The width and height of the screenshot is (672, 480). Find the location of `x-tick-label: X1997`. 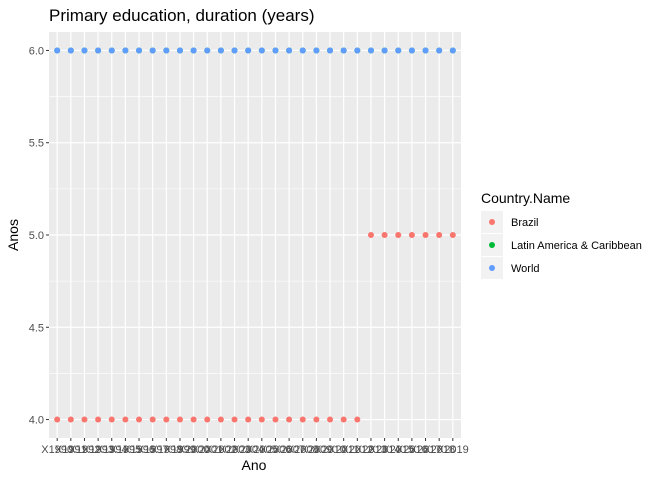

x-tick-label: X1997 is located at coordinates (153, 450).